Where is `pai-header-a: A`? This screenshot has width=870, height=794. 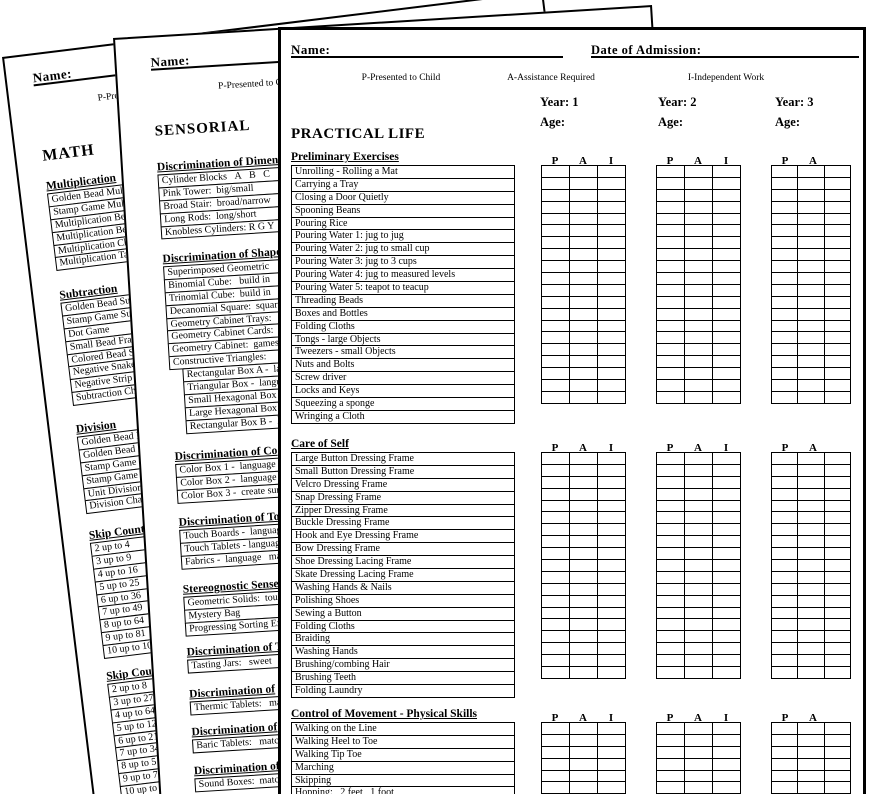 pai-header-a: A is located at coordinates (813, 718).